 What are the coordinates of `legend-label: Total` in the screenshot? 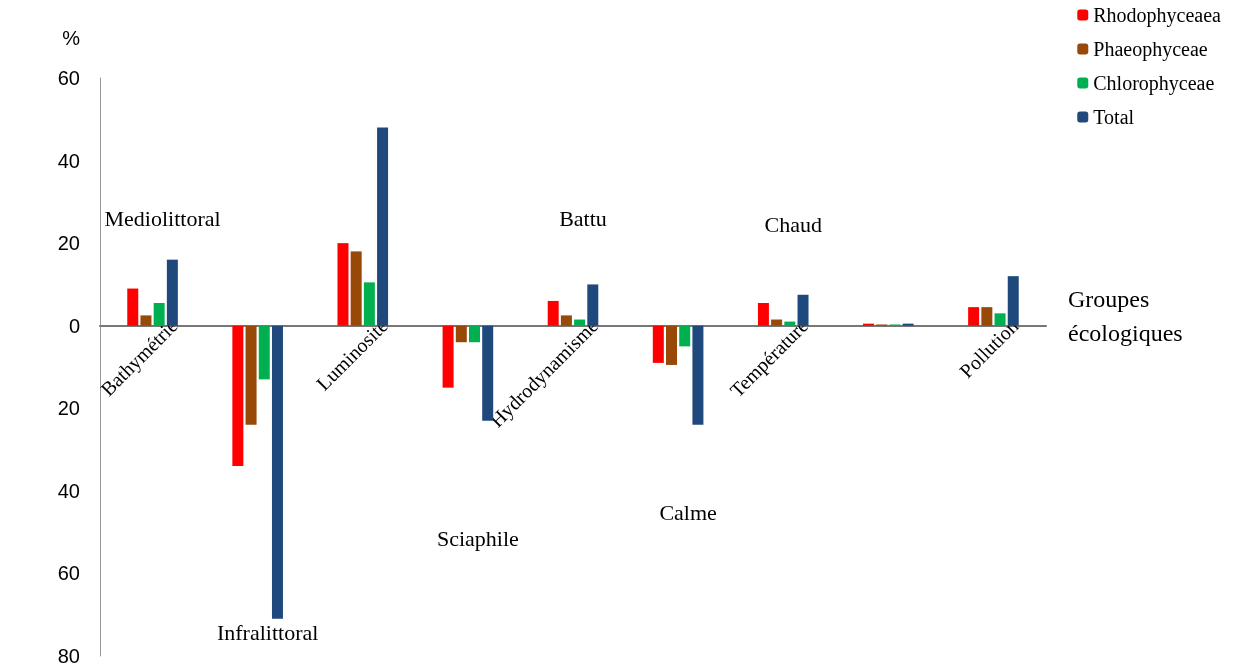 It's located at (1114, 117).